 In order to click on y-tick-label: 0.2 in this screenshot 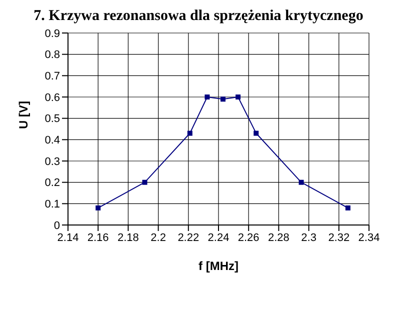, I will do `click(52, 183)`.